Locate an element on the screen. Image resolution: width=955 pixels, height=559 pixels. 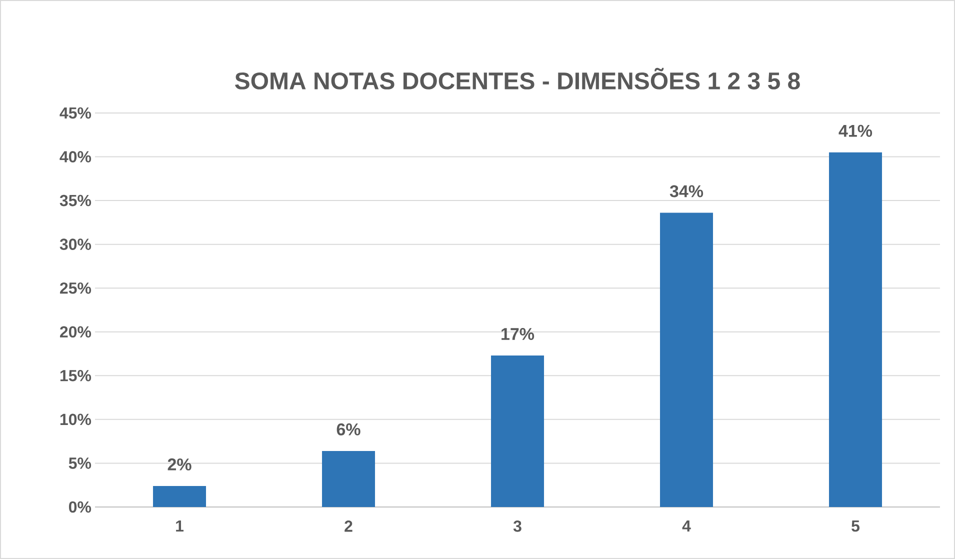
x-tick-label: 2 is located at coordinates (348, 526).